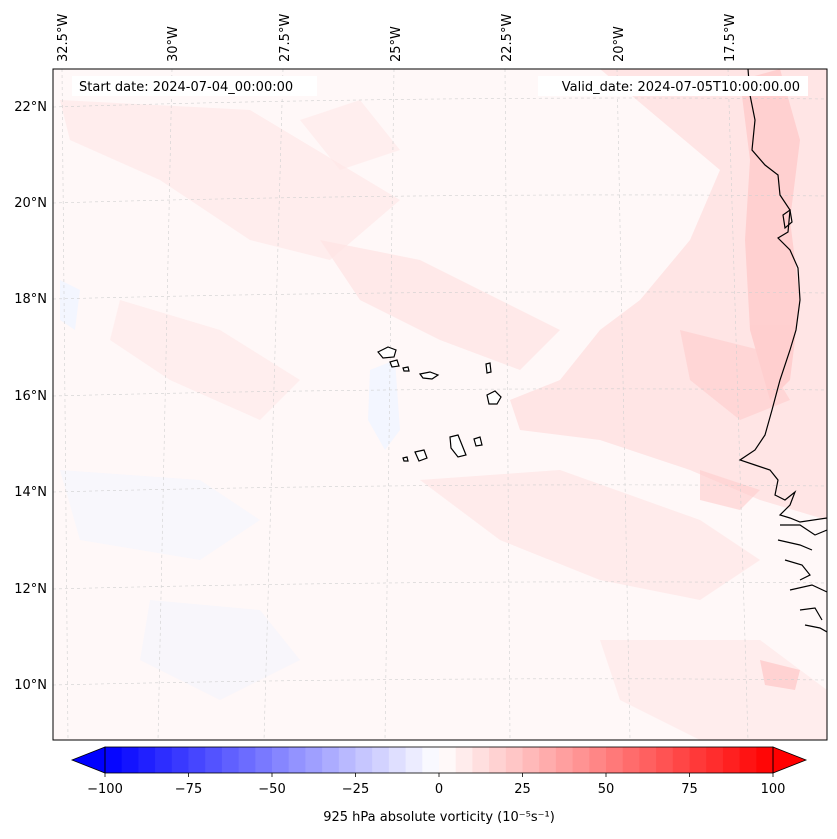 The width and height of the screenshot is (837, 839). I want to click on lat-label: 12°N, so click(30, 589).